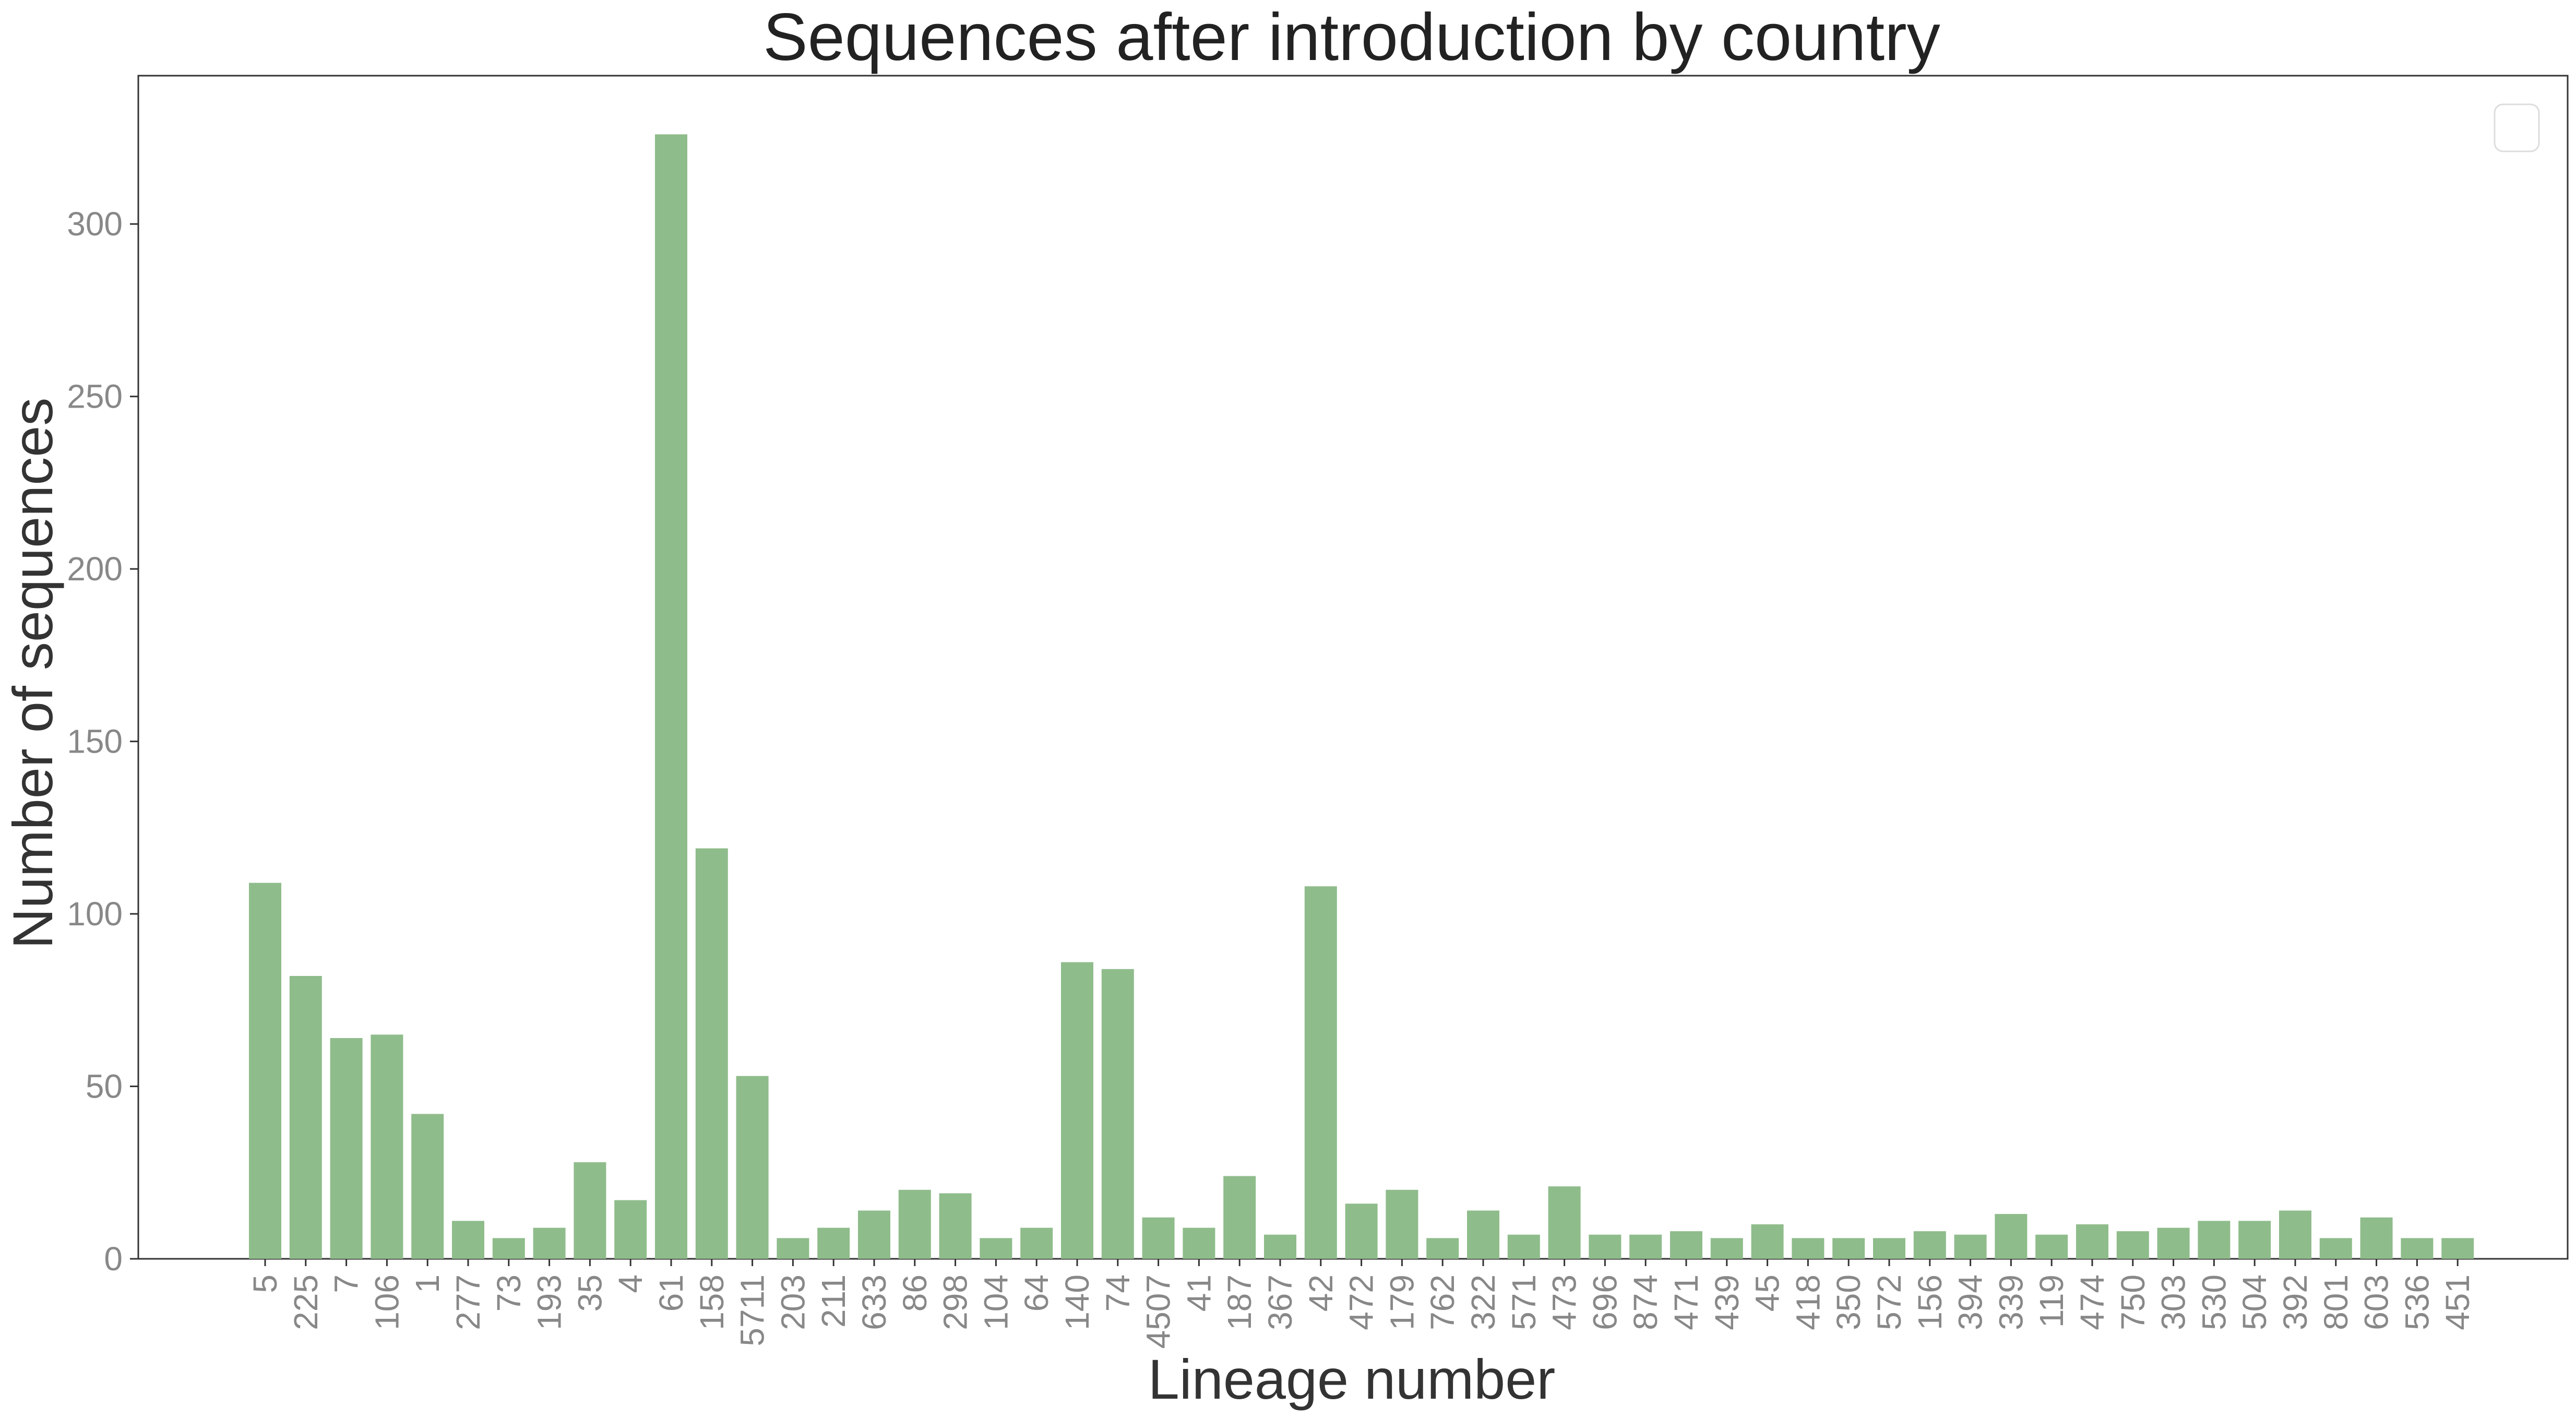 The image size is (2576, 1418). I want to click on x-tick-label: 211, so click(833, 1301).